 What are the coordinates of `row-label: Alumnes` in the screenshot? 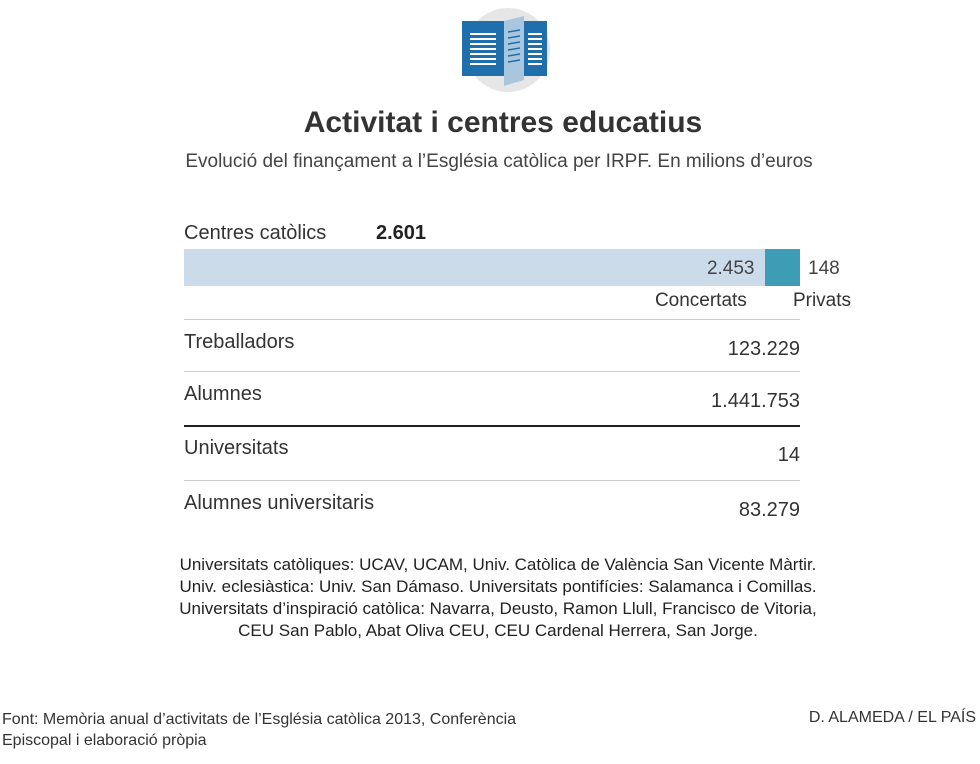 It's located at (223, 394).